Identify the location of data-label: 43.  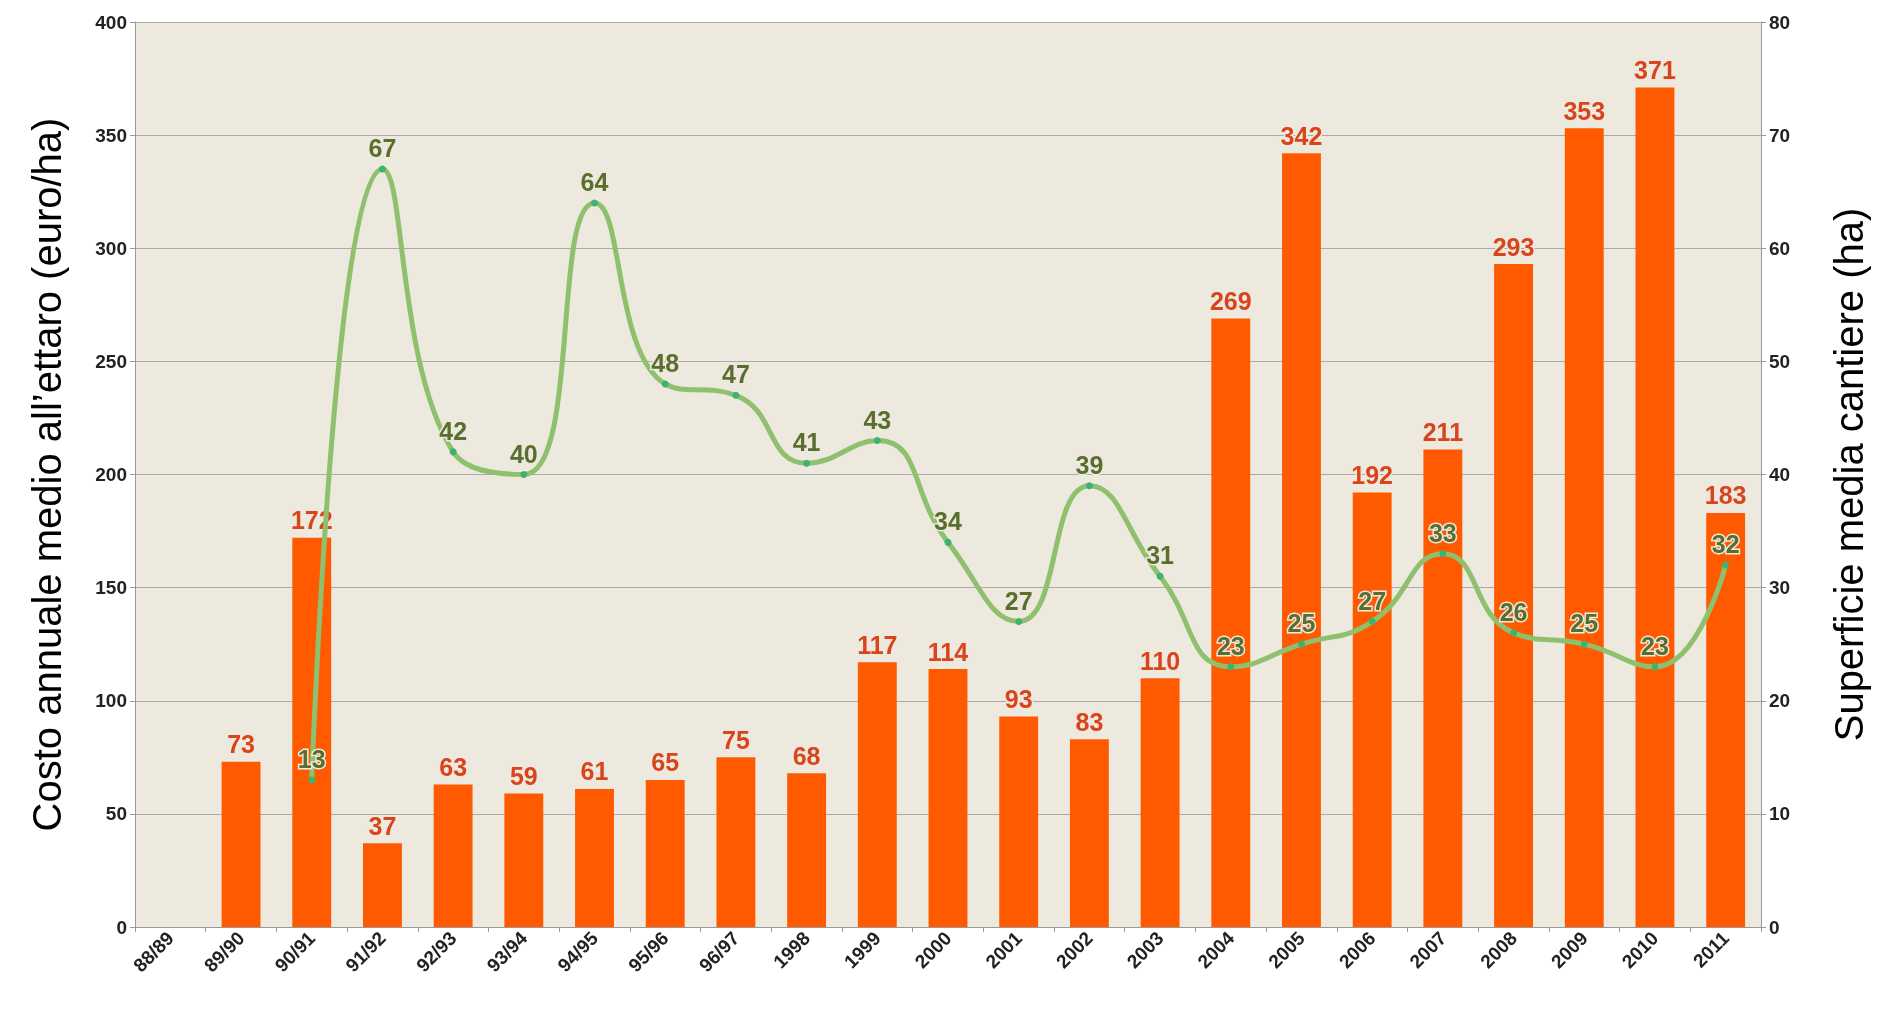
(877, 419).